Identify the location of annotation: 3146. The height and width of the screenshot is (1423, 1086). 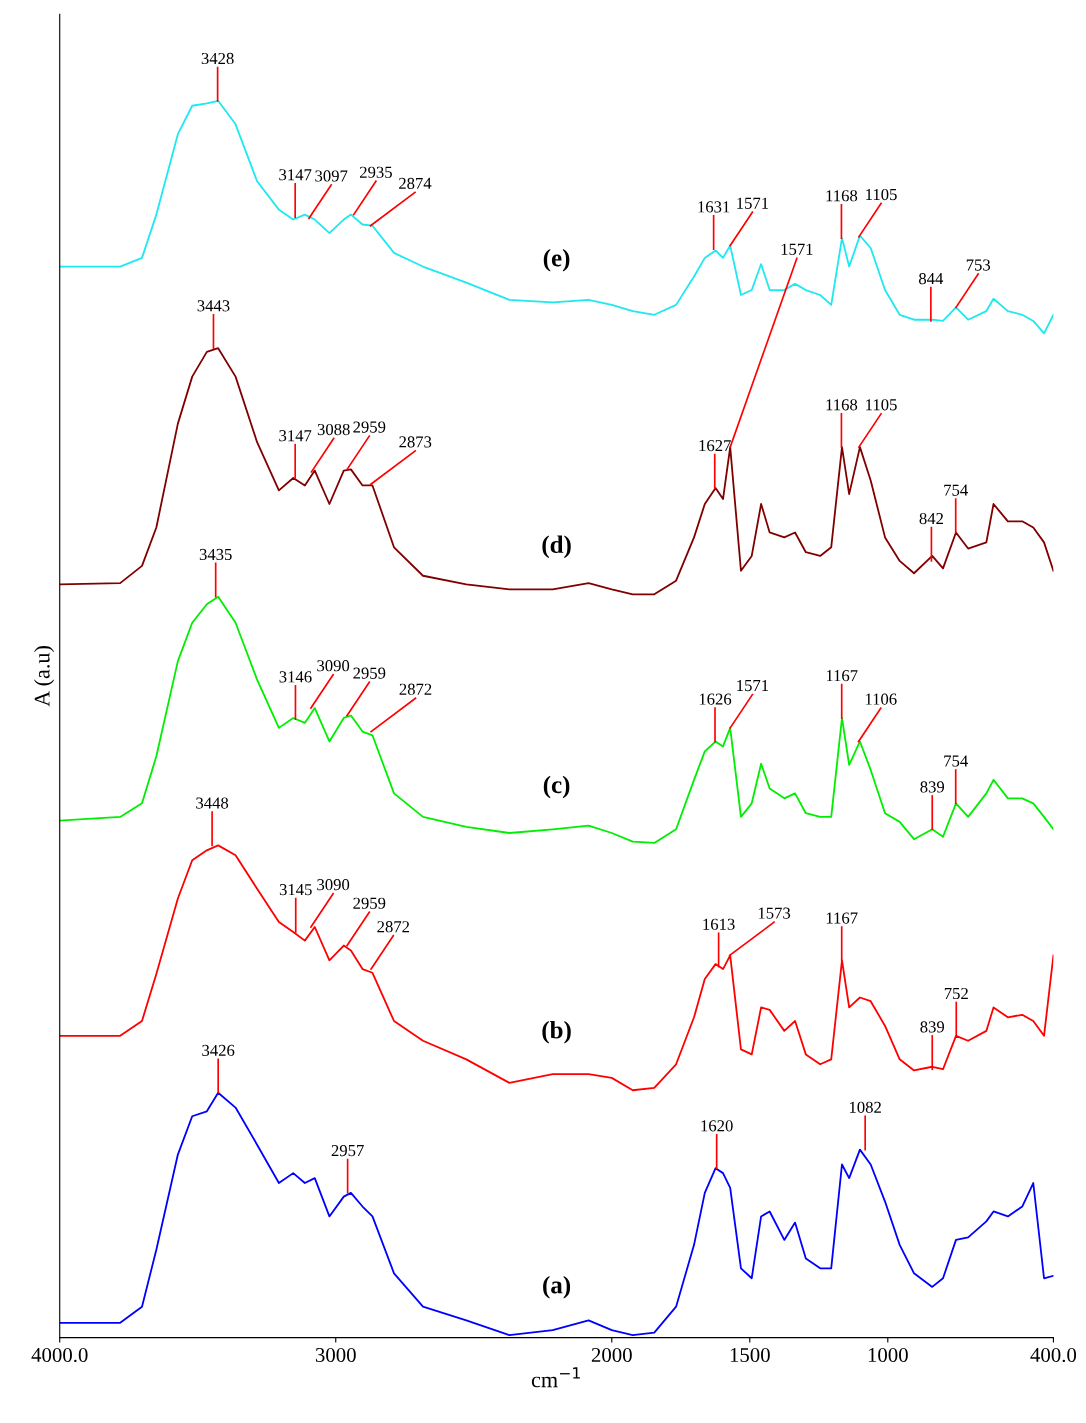
(295, 677).